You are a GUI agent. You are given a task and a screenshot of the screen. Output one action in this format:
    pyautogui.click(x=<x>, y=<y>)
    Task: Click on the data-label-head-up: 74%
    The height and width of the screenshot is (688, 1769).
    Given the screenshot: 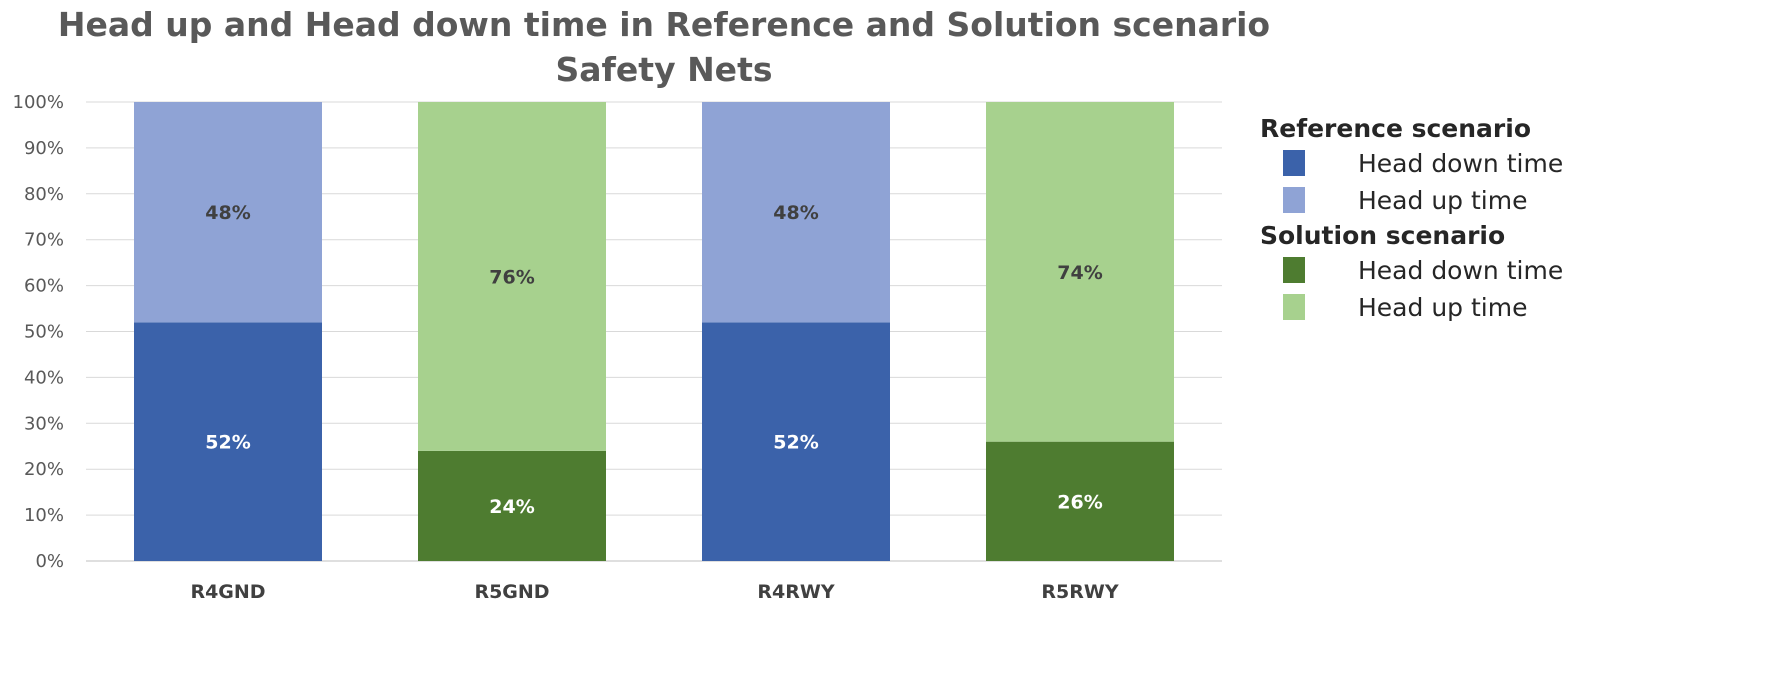 What is the action you would take?
    pyautogui.click(x=1079, y=273)
    